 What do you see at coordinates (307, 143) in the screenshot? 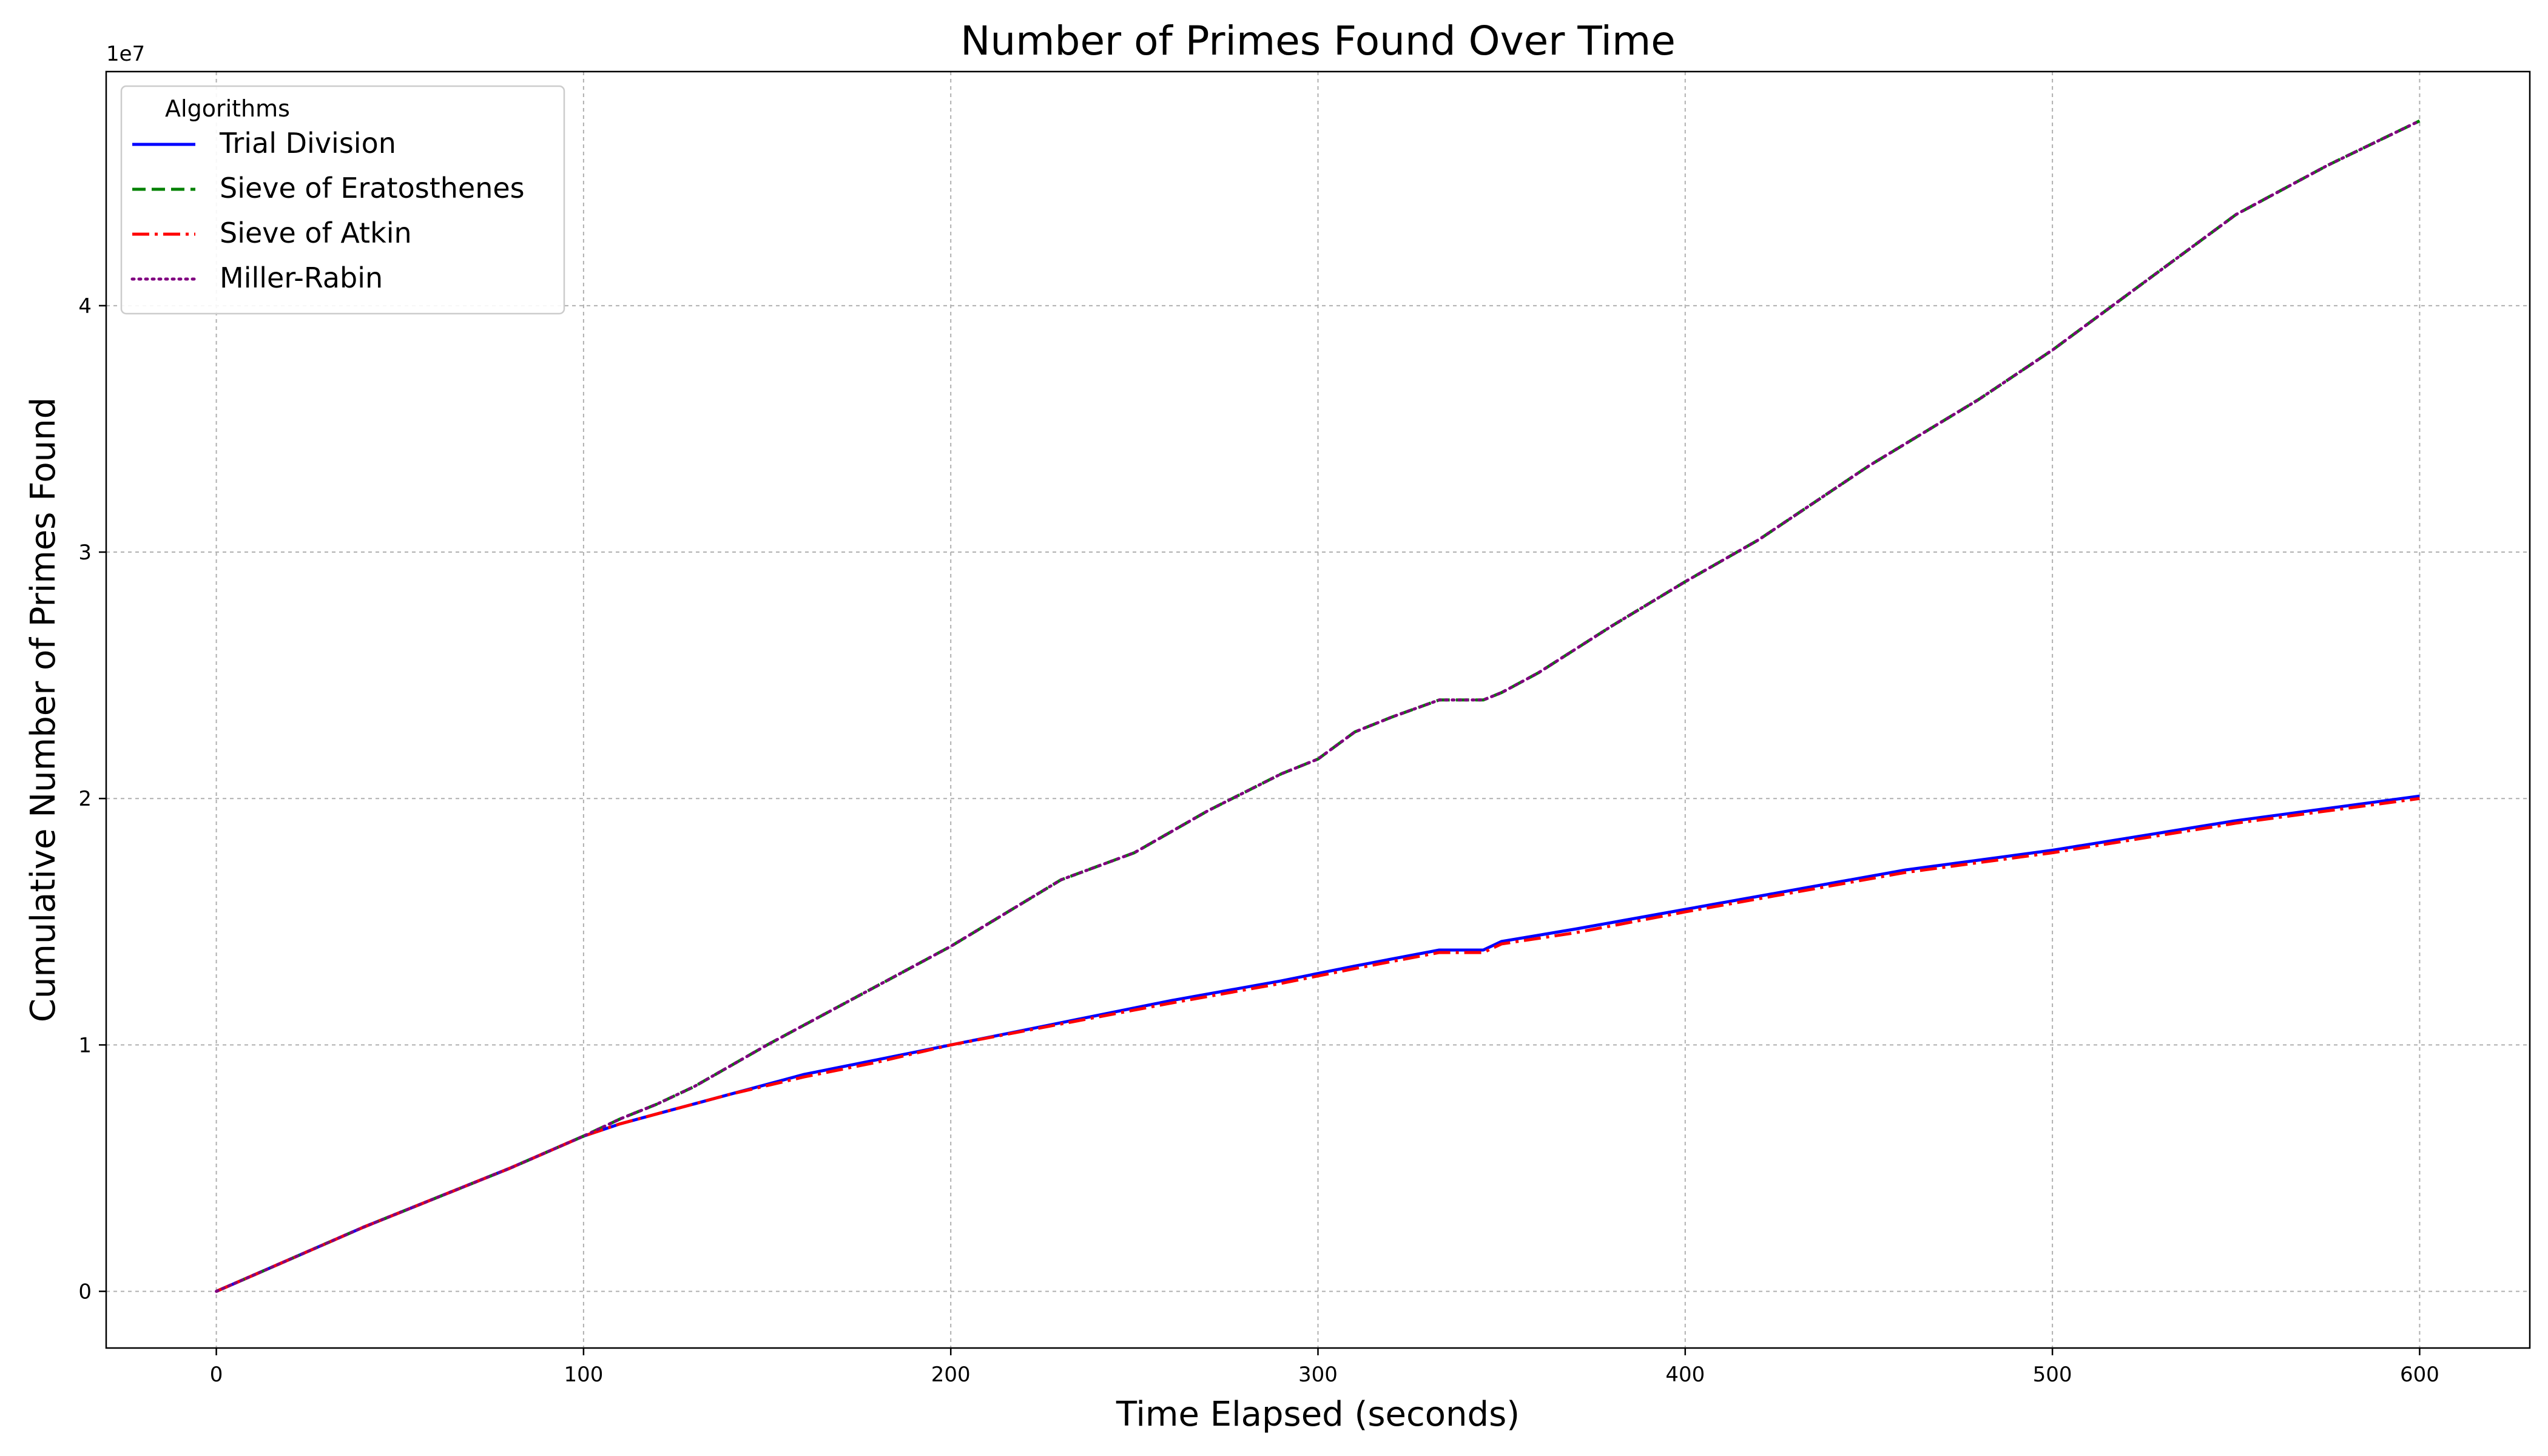
I see `legend-entry-label: Trial Division` at bounding box center [307, 143].